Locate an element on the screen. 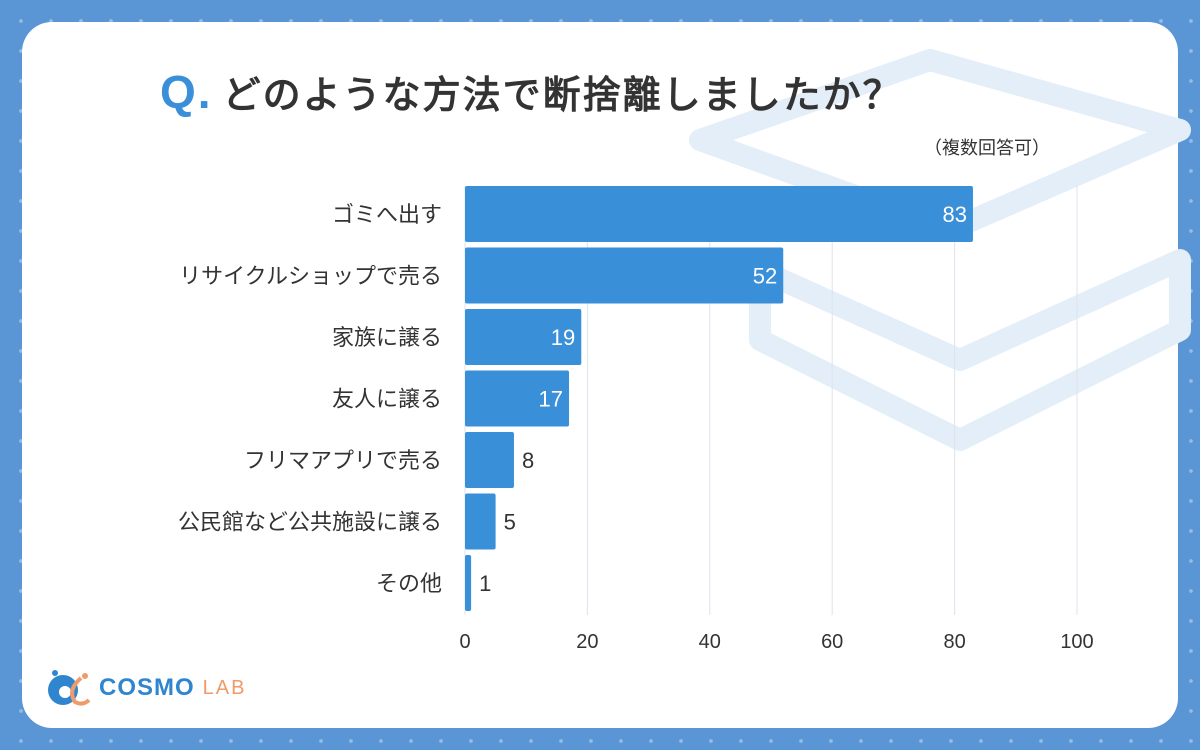  logo-main: COSMO is located at coordinates (147, 687).